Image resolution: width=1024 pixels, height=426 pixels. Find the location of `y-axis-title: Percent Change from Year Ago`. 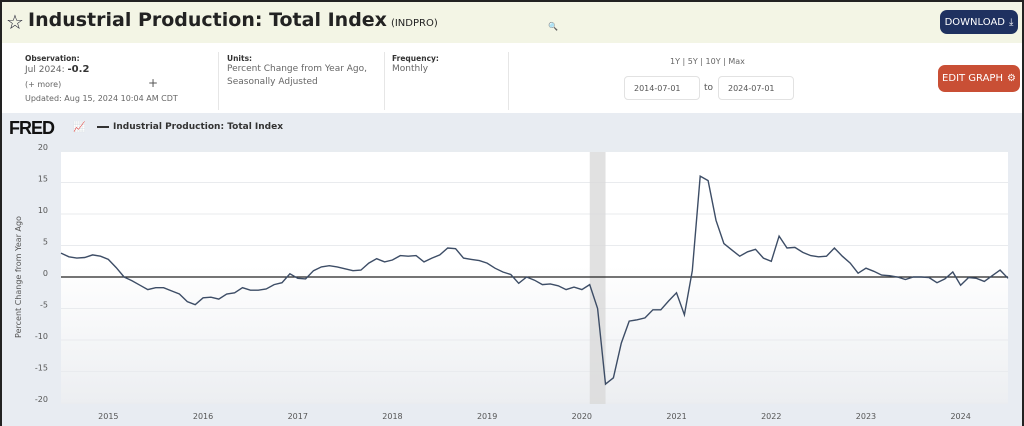

y-axis-title: Percent Change from Year Ago is located at coordinates (18, 277).